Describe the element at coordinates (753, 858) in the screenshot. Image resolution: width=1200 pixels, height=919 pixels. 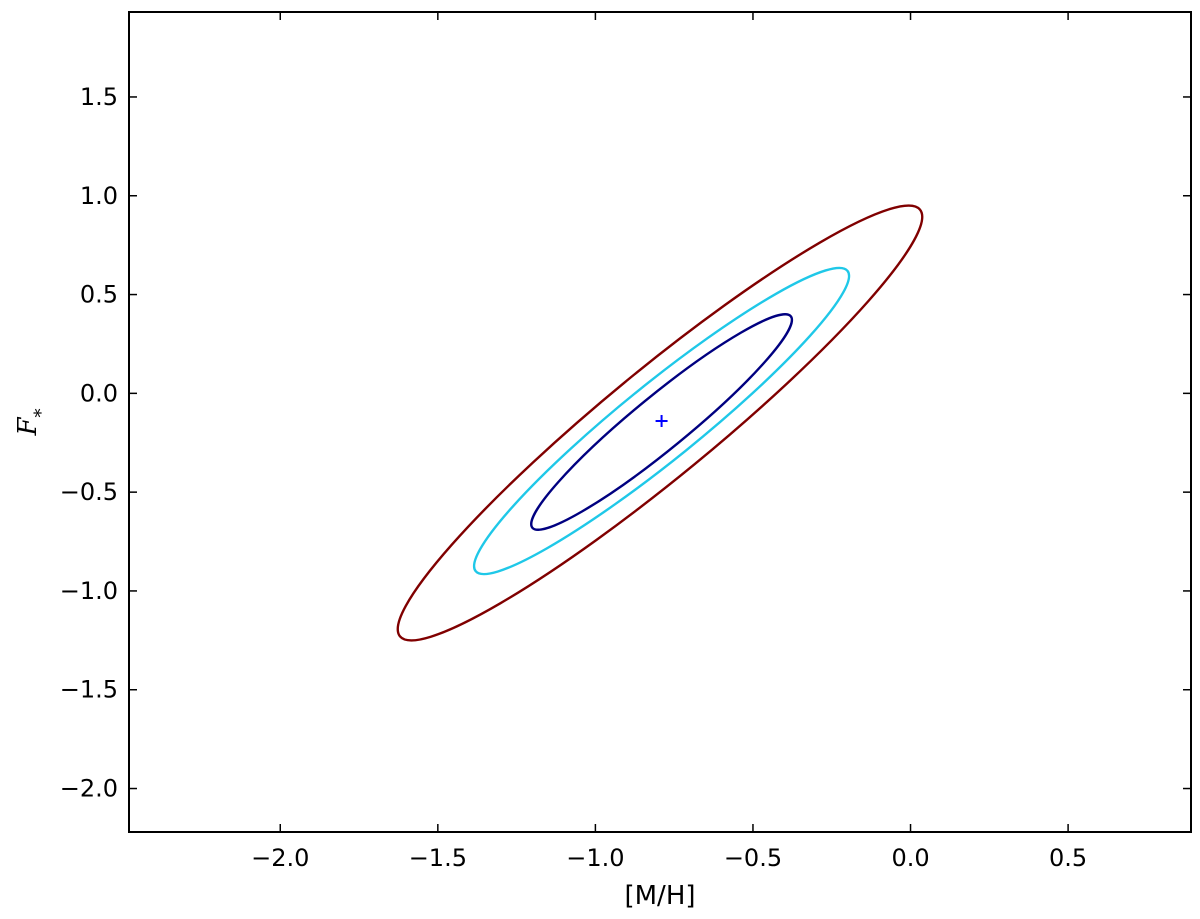
I see `x-tick-label: −0.5` at that location.